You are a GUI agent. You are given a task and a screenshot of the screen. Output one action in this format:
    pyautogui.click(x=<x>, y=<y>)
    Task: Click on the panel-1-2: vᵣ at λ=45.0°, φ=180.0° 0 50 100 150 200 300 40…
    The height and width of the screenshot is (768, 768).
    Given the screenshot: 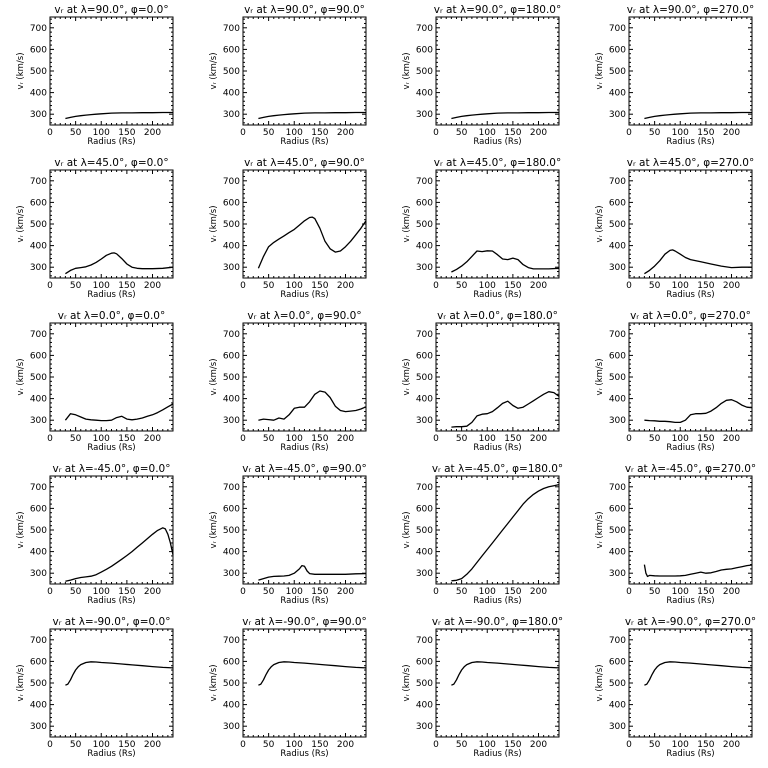 What is the action you would take?
    pyautogui.click(x=481, y=228)
    